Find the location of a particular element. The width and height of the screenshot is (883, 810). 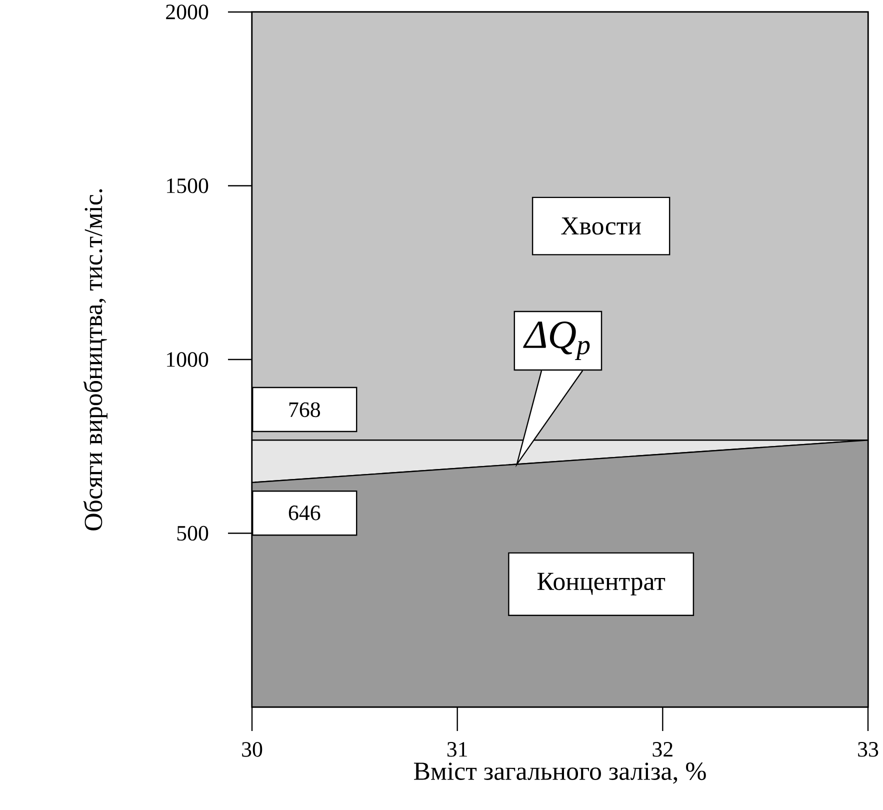

y-tick-label: 1500 is located at coordinates (187, 186).